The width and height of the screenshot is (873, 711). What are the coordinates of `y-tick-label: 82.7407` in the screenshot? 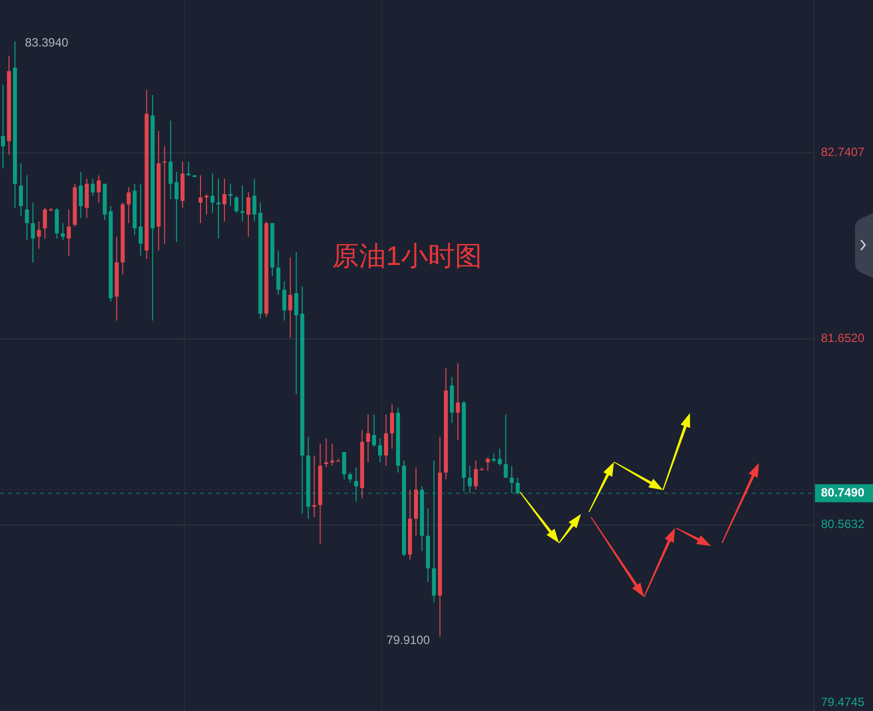 It's located at (843, 152).